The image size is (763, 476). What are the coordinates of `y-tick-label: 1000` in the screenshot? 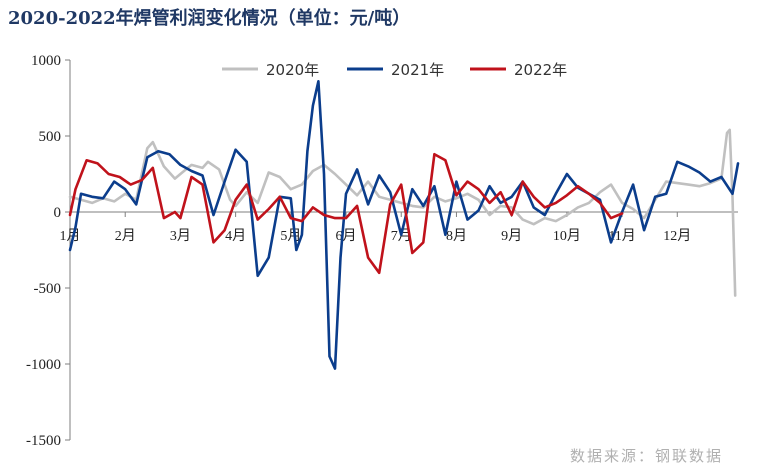 It's located at (46, 61).